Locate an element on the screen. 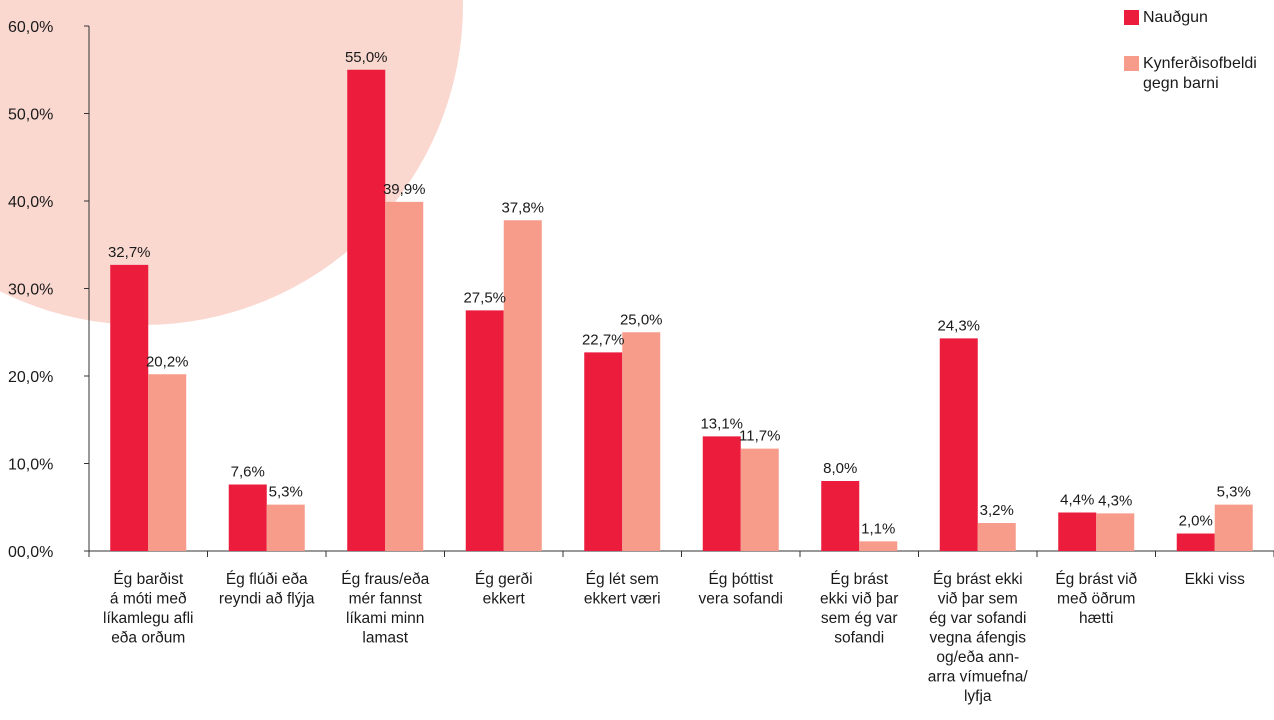  category-label-line: Ég þóttist is located at coordinates (740, 579).